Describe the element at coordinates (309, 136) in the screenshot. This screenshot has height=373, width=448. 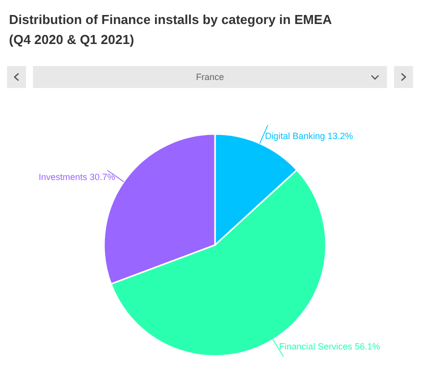
I see `slice-label: Digital Banking 13.2%` at that location.